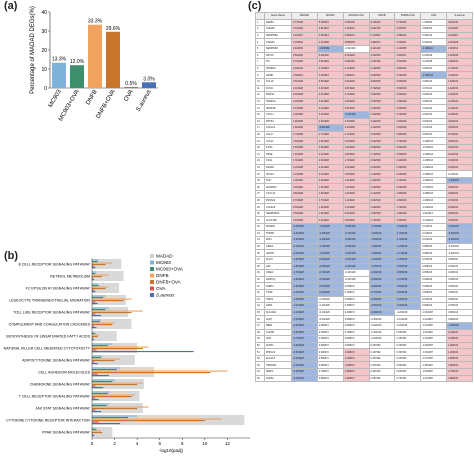 Image resolution: width=474 pixels, height=472 pixels. What do you see at coordinates (260, 345) in the screenshot?
I see `row-index-cell: 50` at bounding box center [260, 345].